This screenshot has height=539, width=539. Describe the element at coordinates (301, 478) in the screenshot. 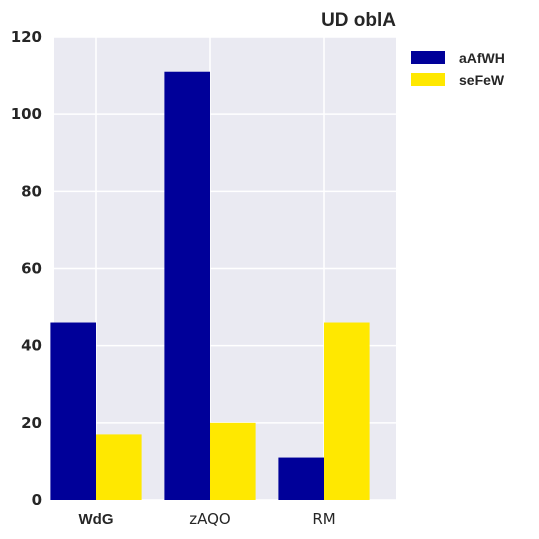

I see `bar-aAfWH-RM` at that location.